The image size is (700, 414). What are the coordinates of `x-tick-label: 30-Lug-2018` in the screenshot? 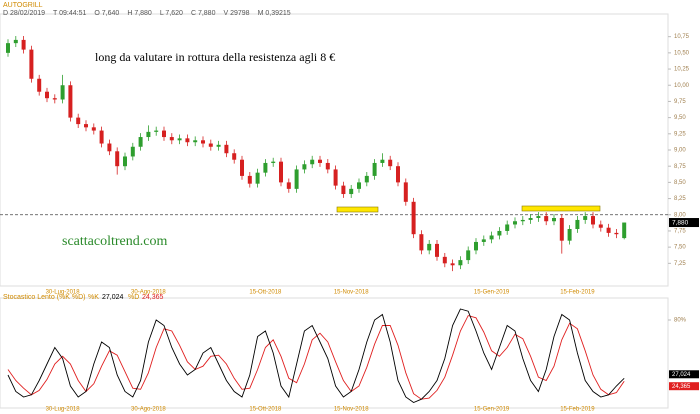 It's located at (63, 293).